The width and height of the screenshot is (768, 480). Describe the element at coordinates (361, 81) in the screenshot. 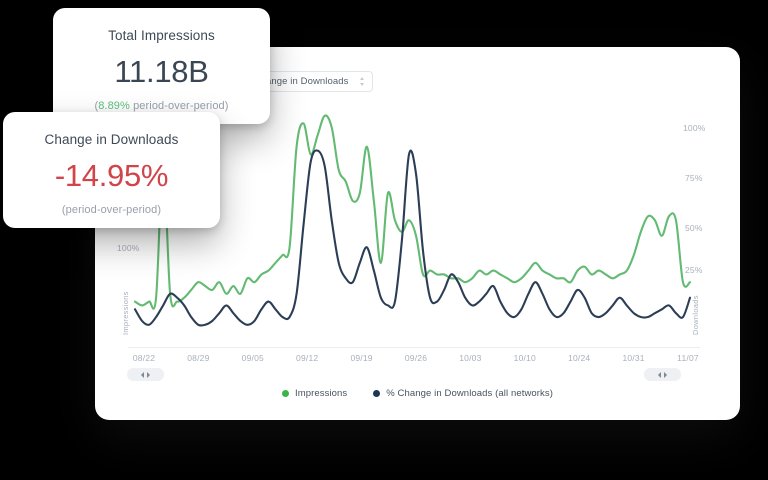

I see `chevron-updown-icon` at that location.